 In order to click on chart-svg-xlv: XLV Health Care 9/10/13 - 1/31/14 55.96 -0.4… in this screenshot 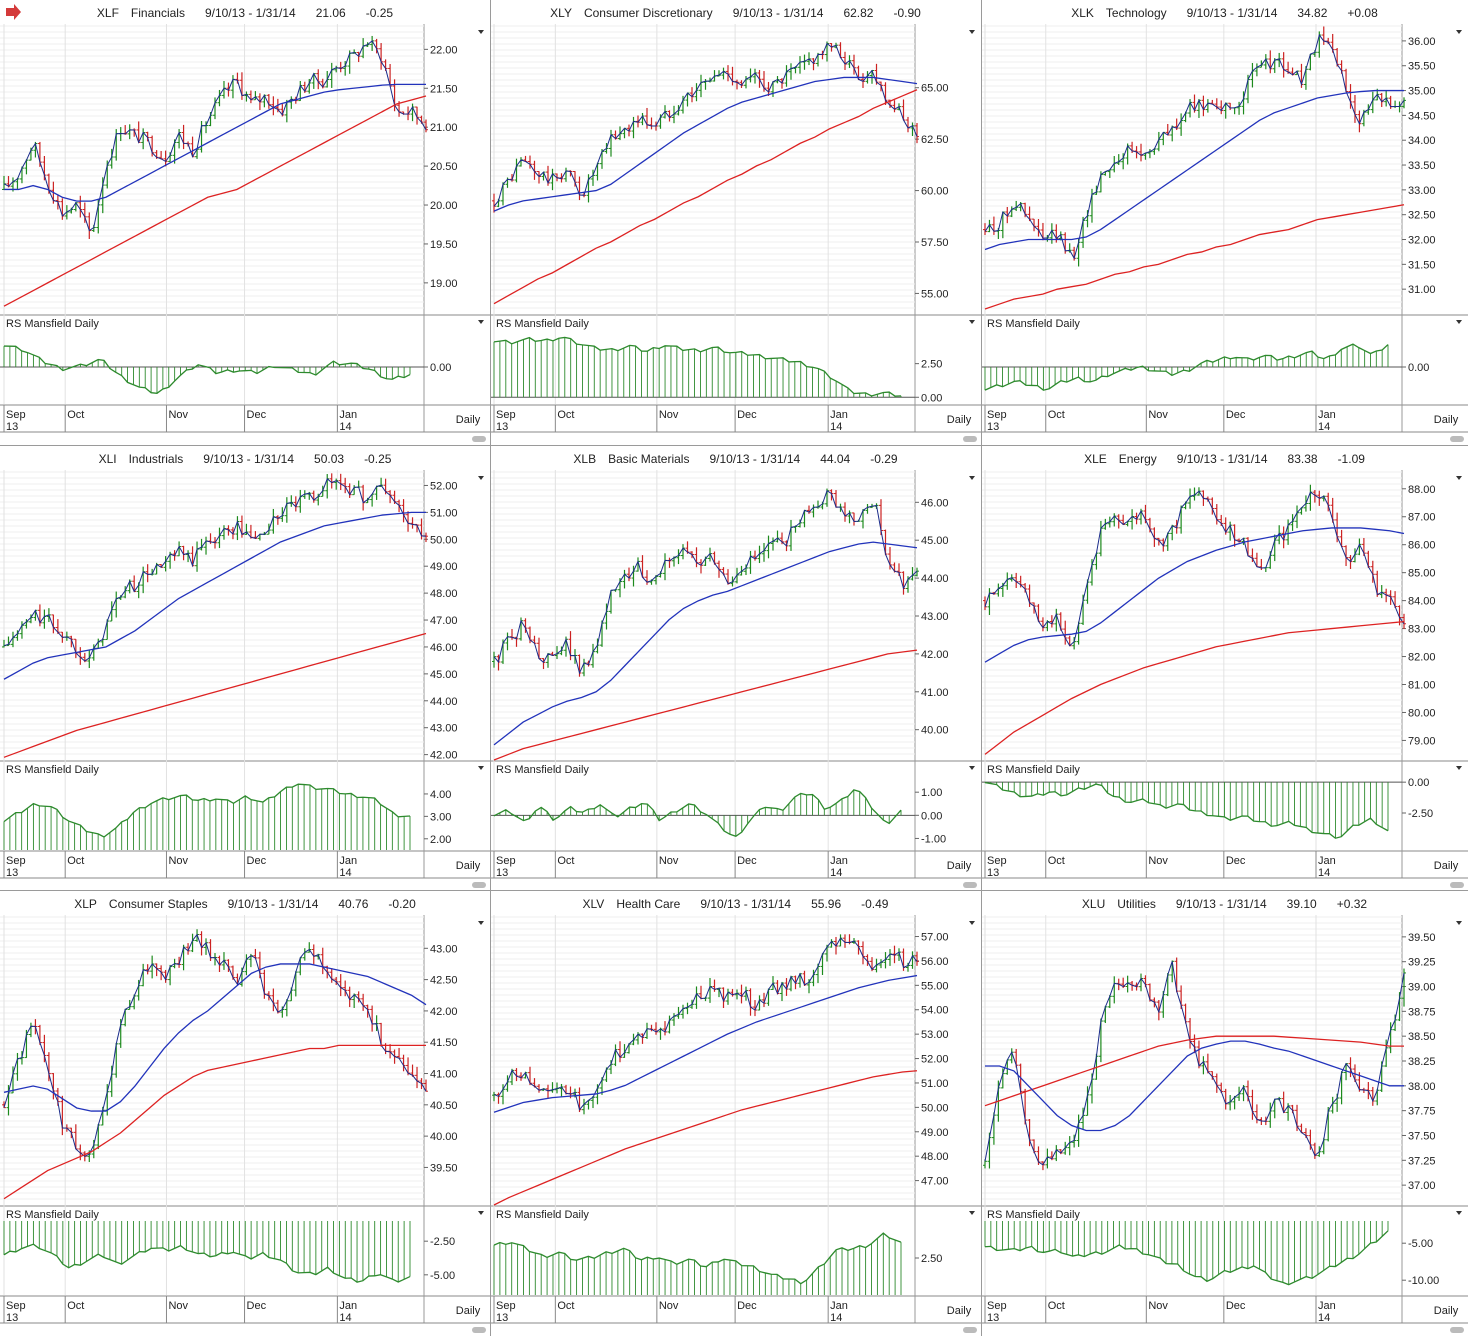, I will do `click(735, 1114)`.